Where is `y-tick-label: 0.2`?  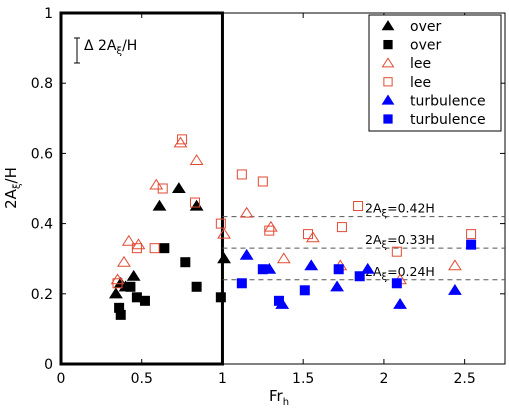
y-tick-label: 0.2 is located at coordinates (42, 295).